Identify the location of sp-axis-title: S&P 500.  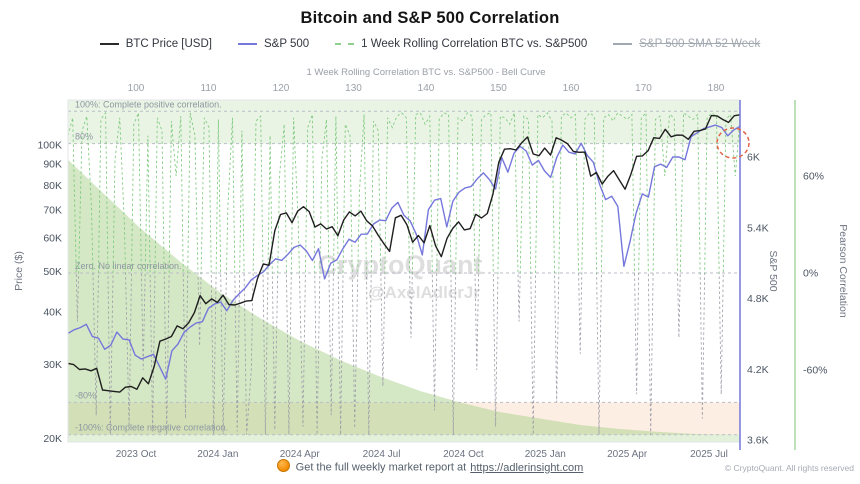
(773, 270).